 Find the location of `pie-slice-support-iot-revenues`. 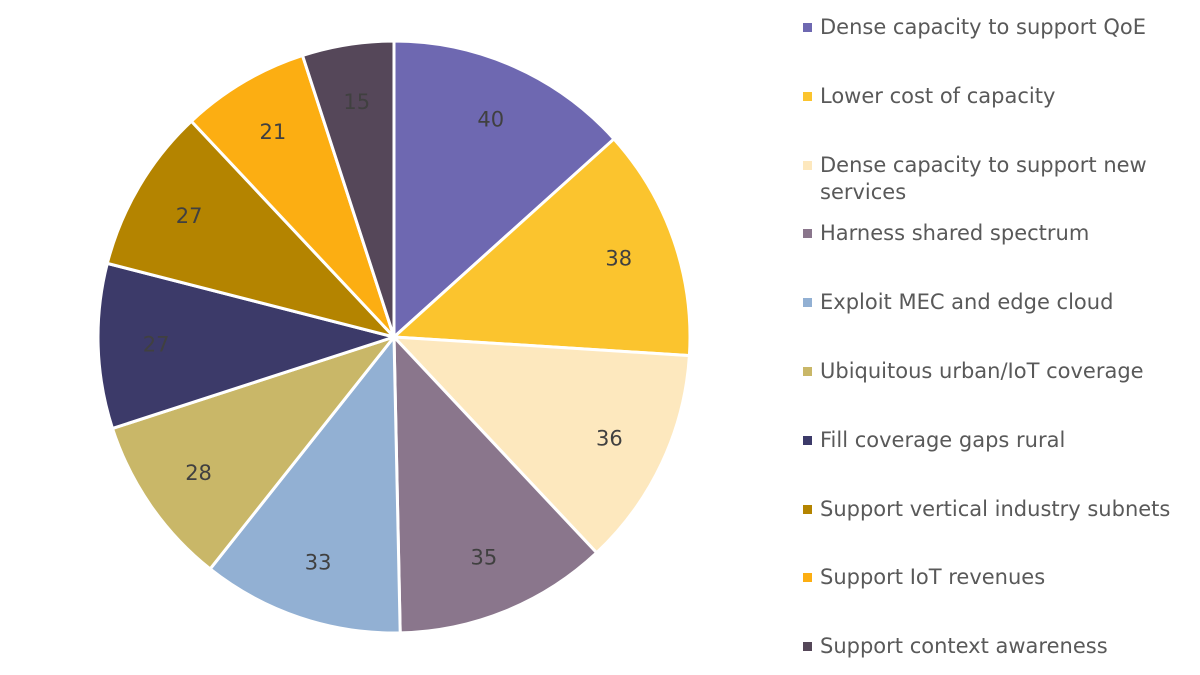

pie-slice-support-iot-revenues is located at coordinates (292, 196).